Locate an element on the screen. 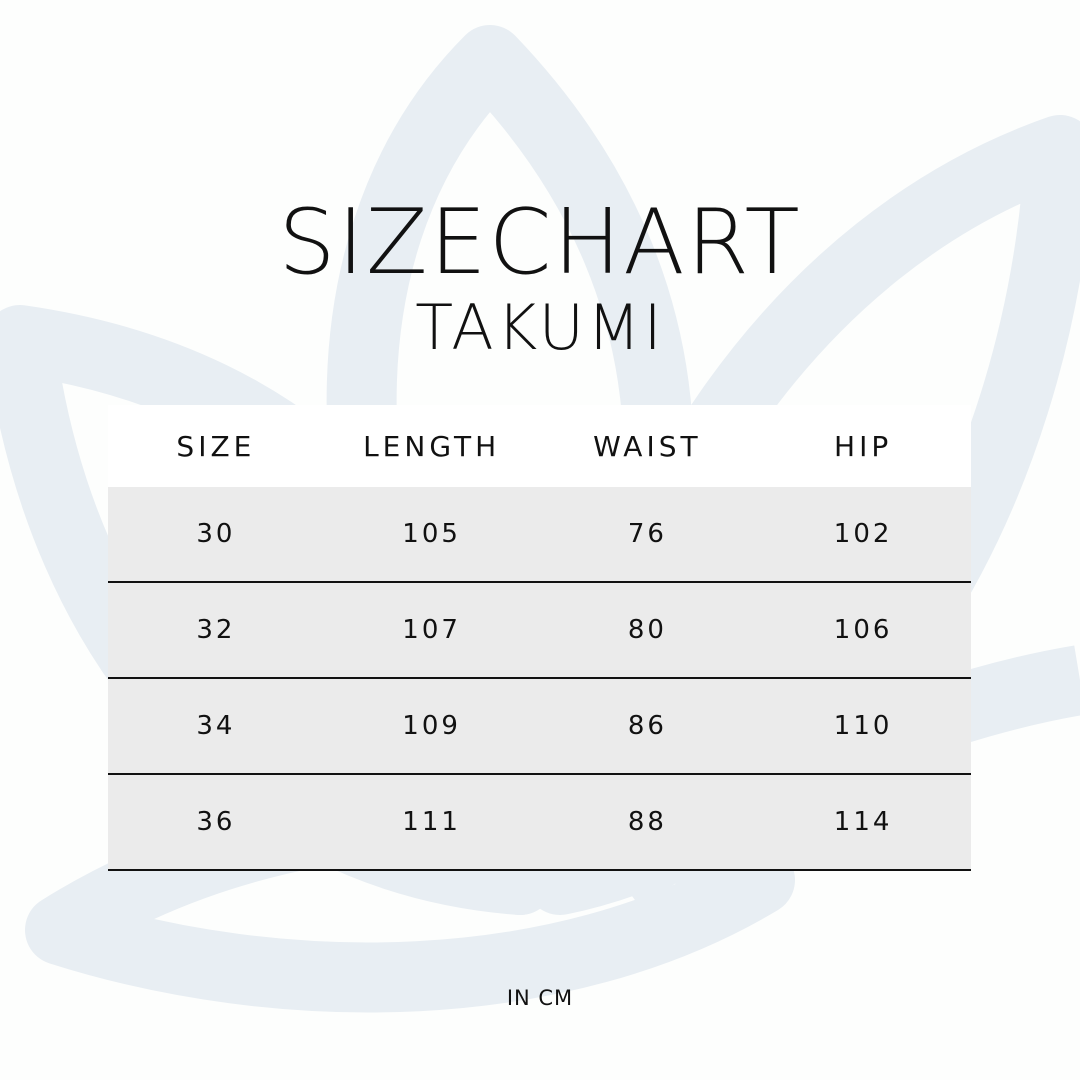 The height and width of the screenshot is (1080, 1080). table-header: SIZE LENGTH WAIST HIP is located at coordinates (539, 446).